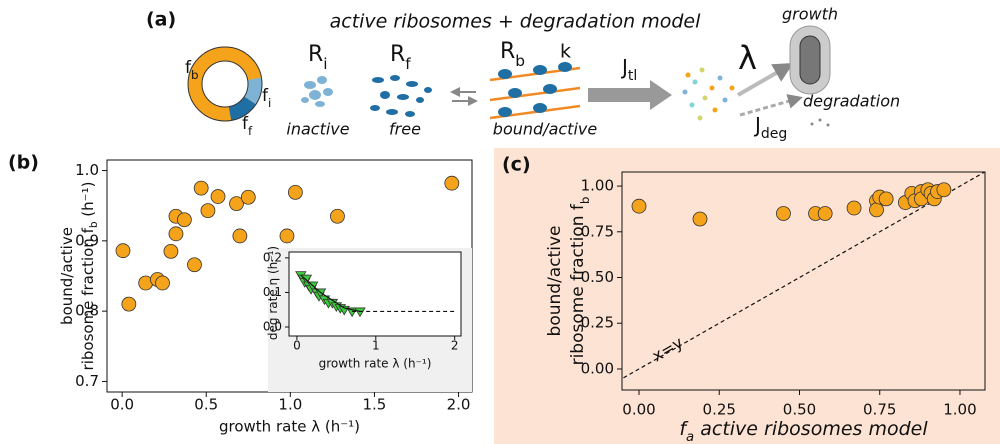 This screenshot has width=1000, height=444. What do you see at coordinates (959, 410) in the screenshot?
I see `x-tick-label: 1.00` at bounding box center [959, 410].